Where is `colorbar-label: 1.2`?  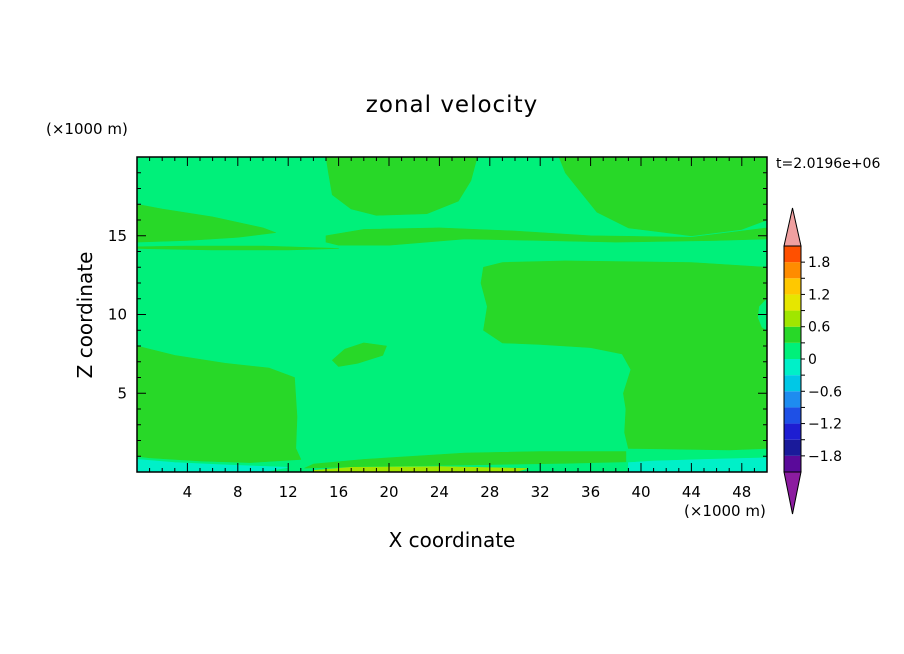
colorbar-label: 1.2 is located at coordinates (819, 295).